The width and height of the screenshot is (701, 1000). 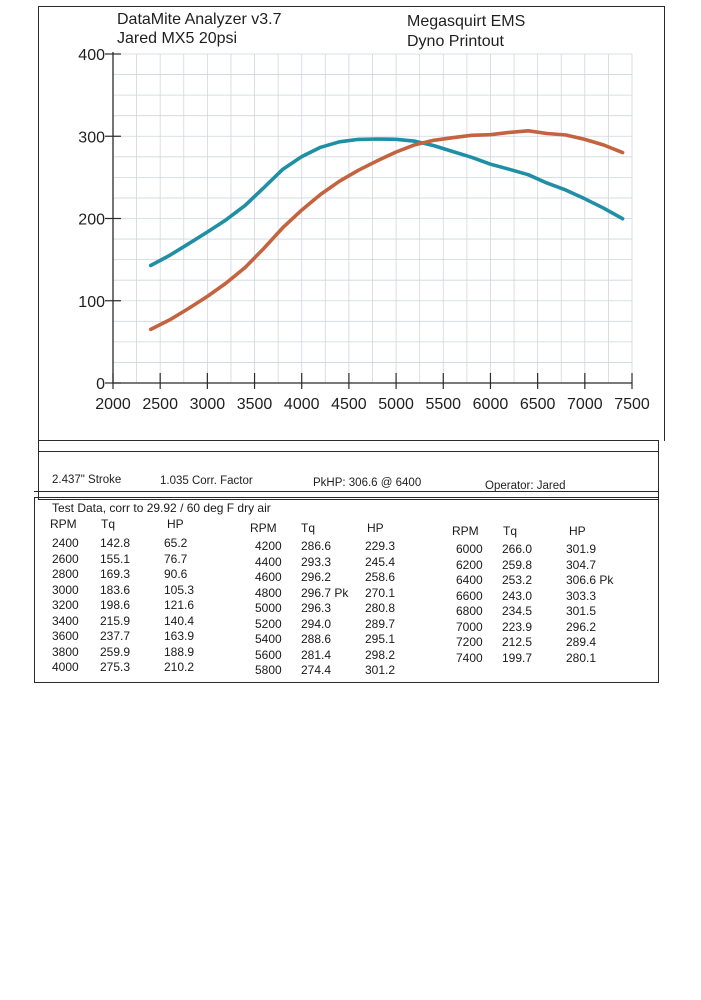 What do you see at coordinates (65, 636) in the screenshot?
I see `table-cell-rpm: 3600` at bounding box center [65, 636].